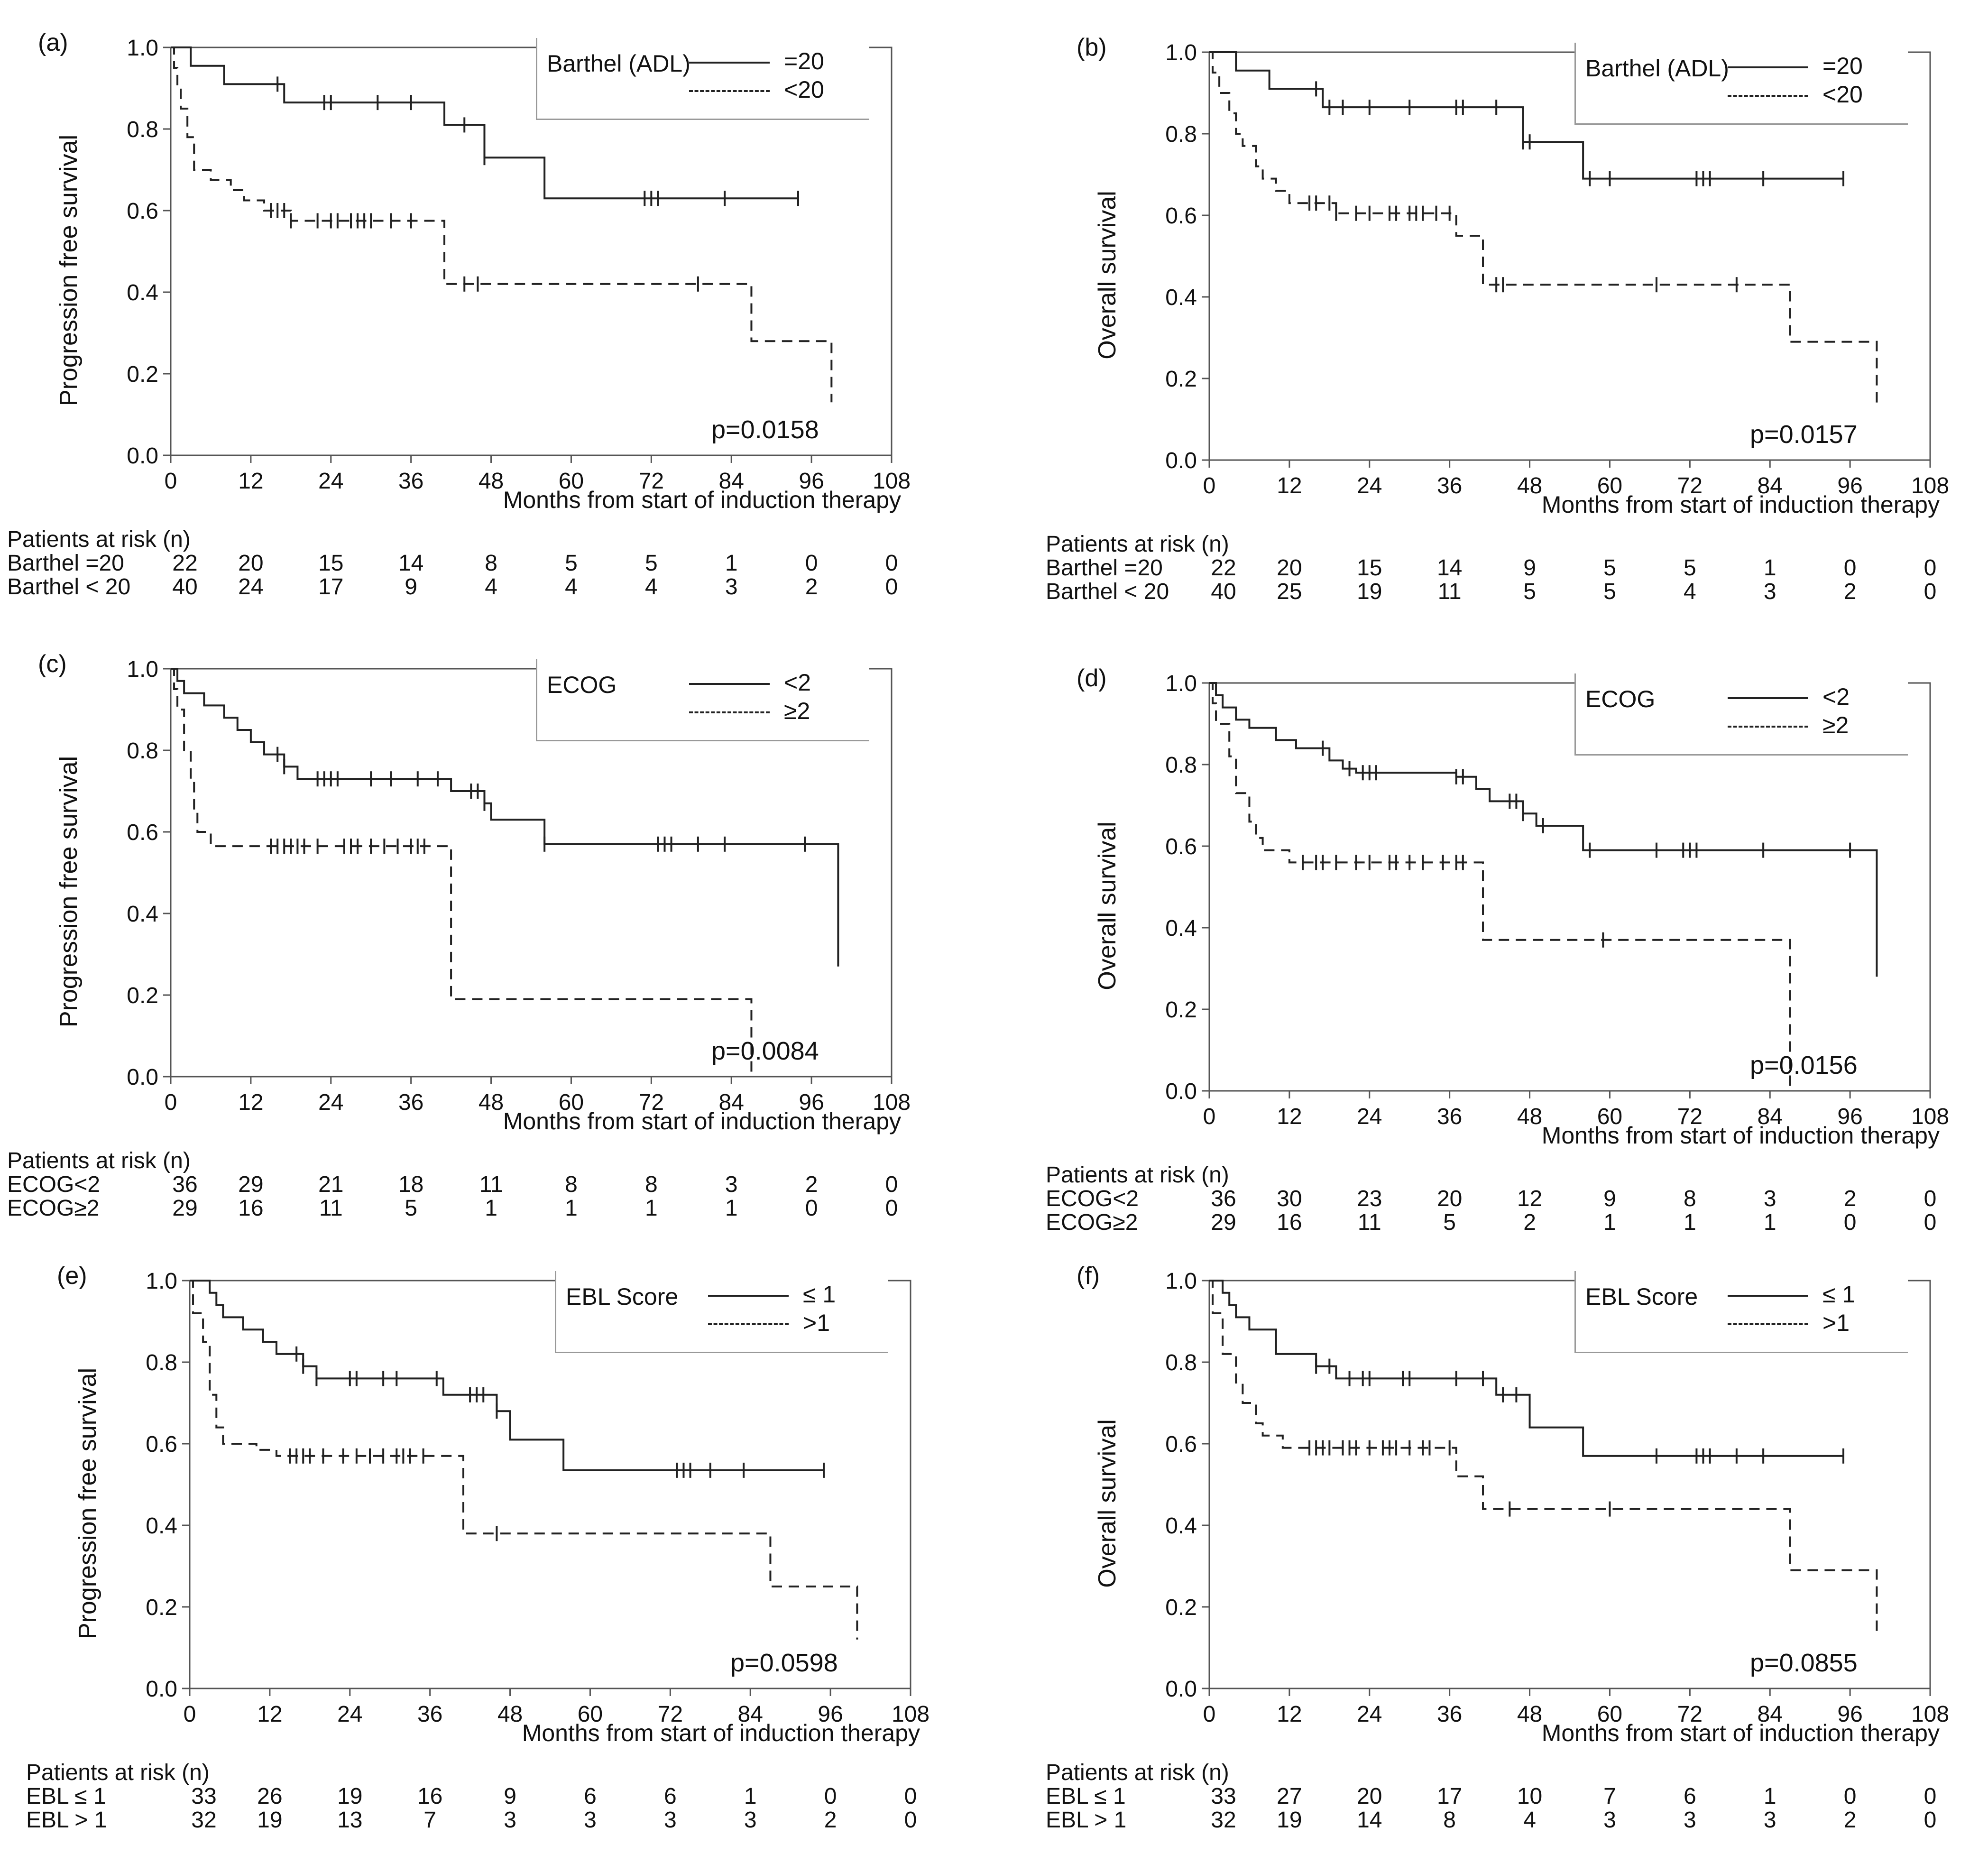 Image resolution: width=1988 pixels, height=1854 pixels. I want to click on x-tick-label: 12, so click(1289, 1714).